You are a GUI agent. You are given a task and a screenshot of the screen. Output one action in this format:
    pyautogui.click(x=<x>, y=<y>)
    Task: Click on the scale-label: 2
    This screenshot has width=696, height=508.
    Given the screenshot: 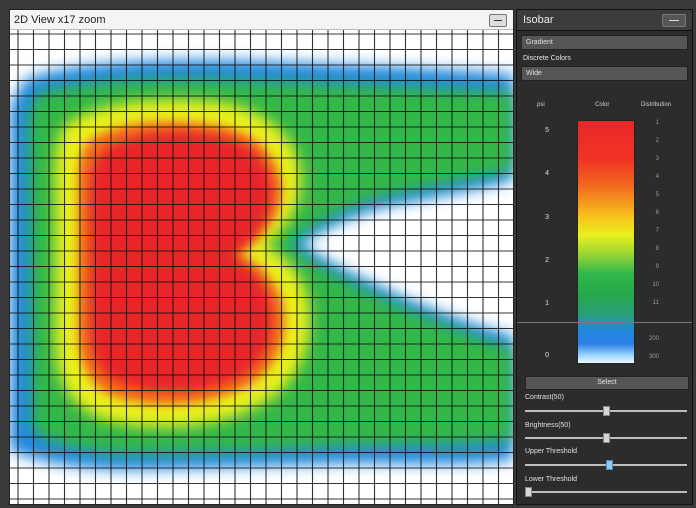 What is the action you would take?
    pyautogui.click(x=547, y=260)
    